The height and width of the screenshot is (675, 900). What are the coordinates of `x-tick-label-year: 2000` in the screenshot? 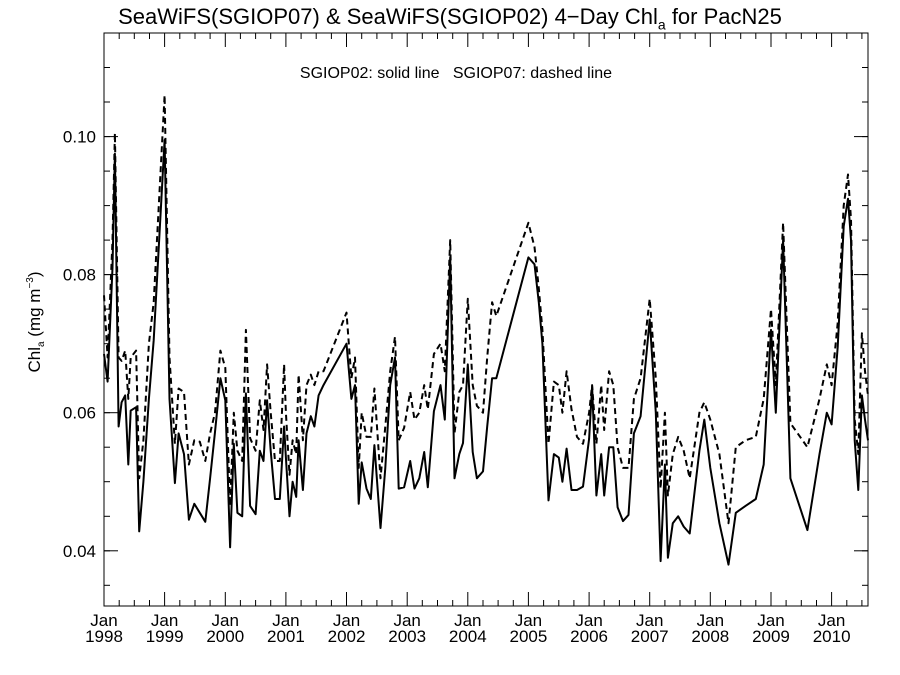 It's located at (225, 636).